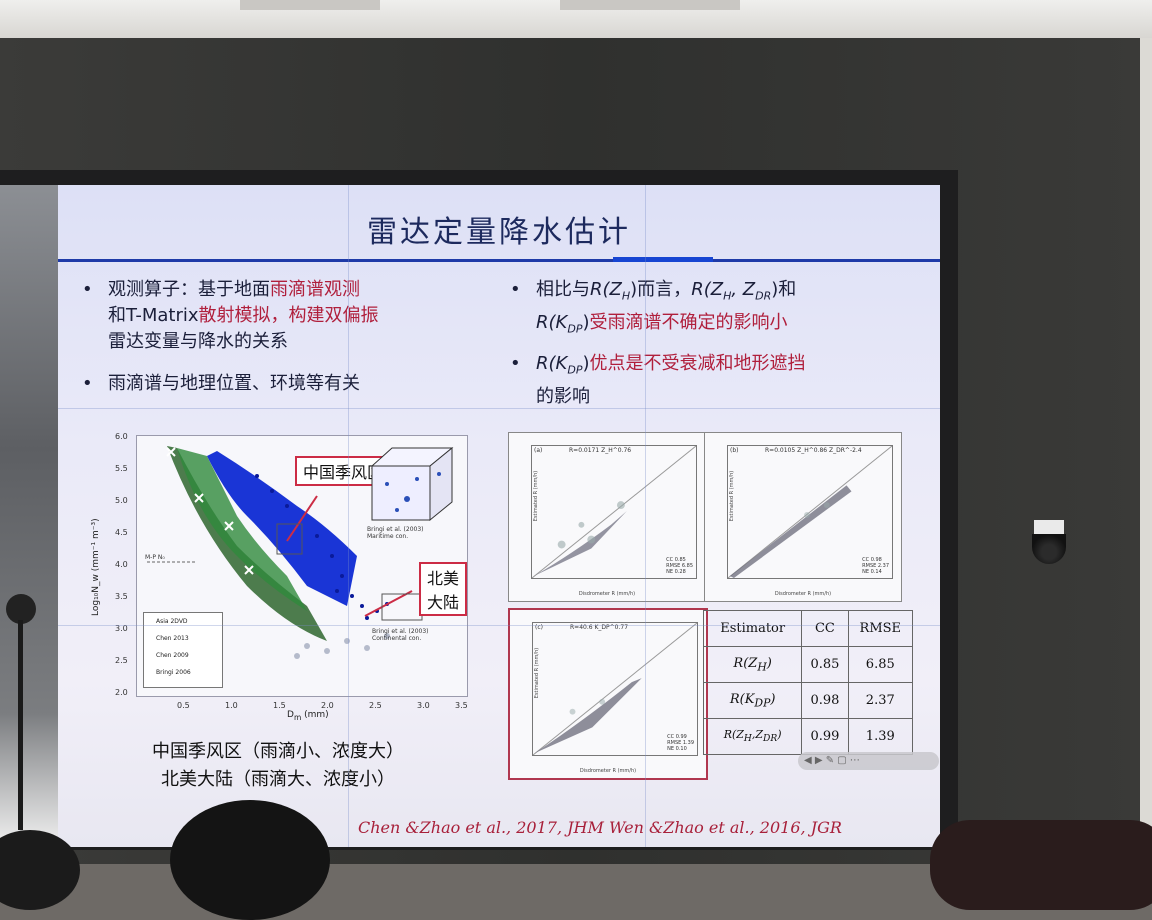 This screenshot has height=920, width=1152. What do you see at coordinates (825, 628) in the screenshot?
I see `table-header: CC` at bounding box center [825, 628].